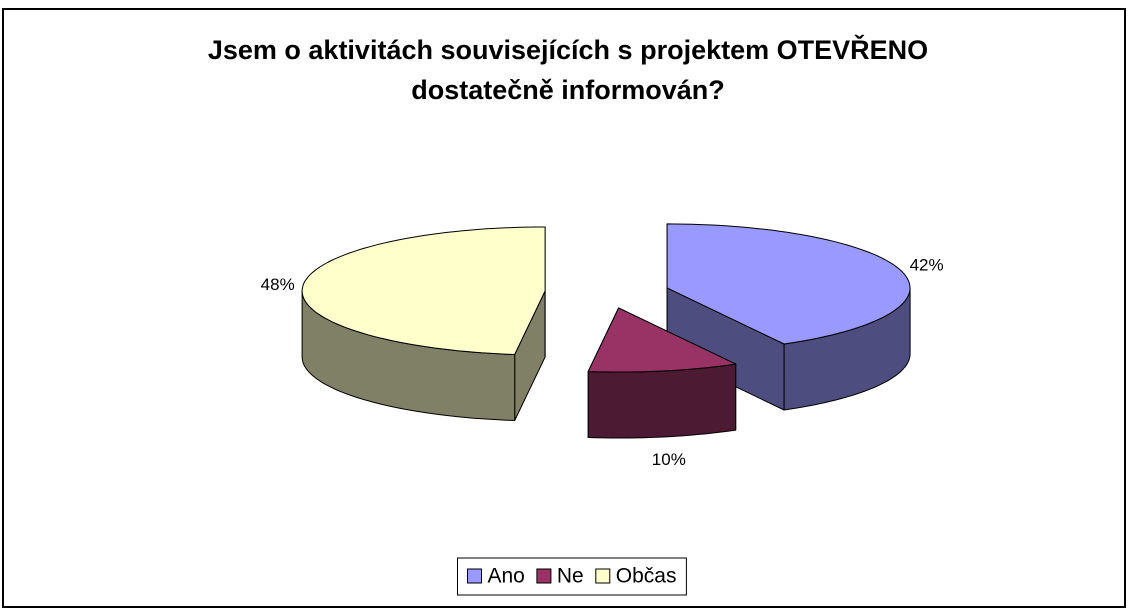  What do you see at coordinates (506, 576) in the screenshot?
I see `legend-label: Ano` at bounding box center [506, 576].